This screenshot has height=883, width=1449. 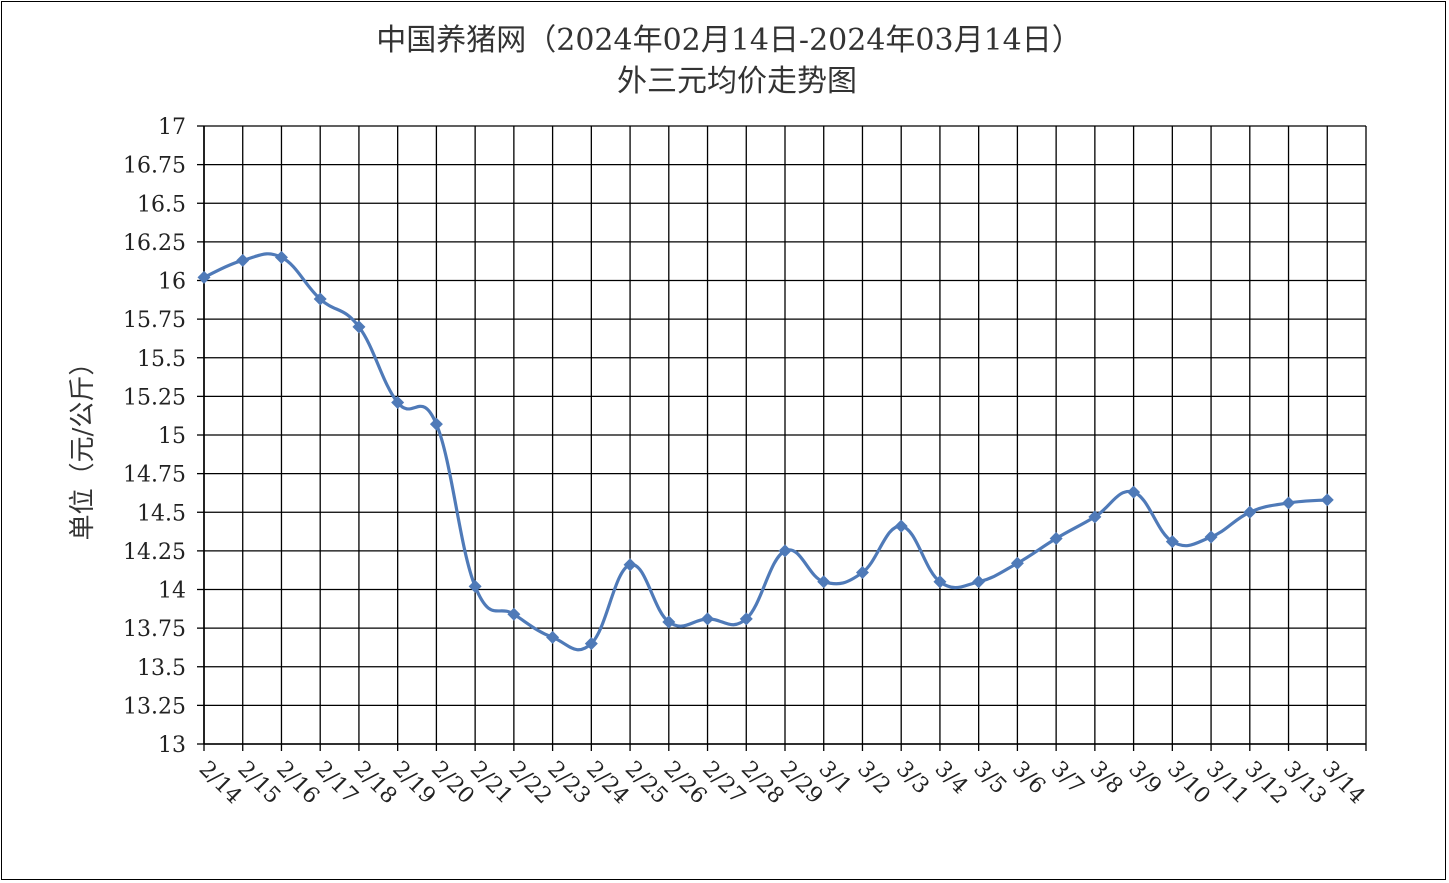 I want to click on x-tick-label: 2/23, so click(x=568, y=783).